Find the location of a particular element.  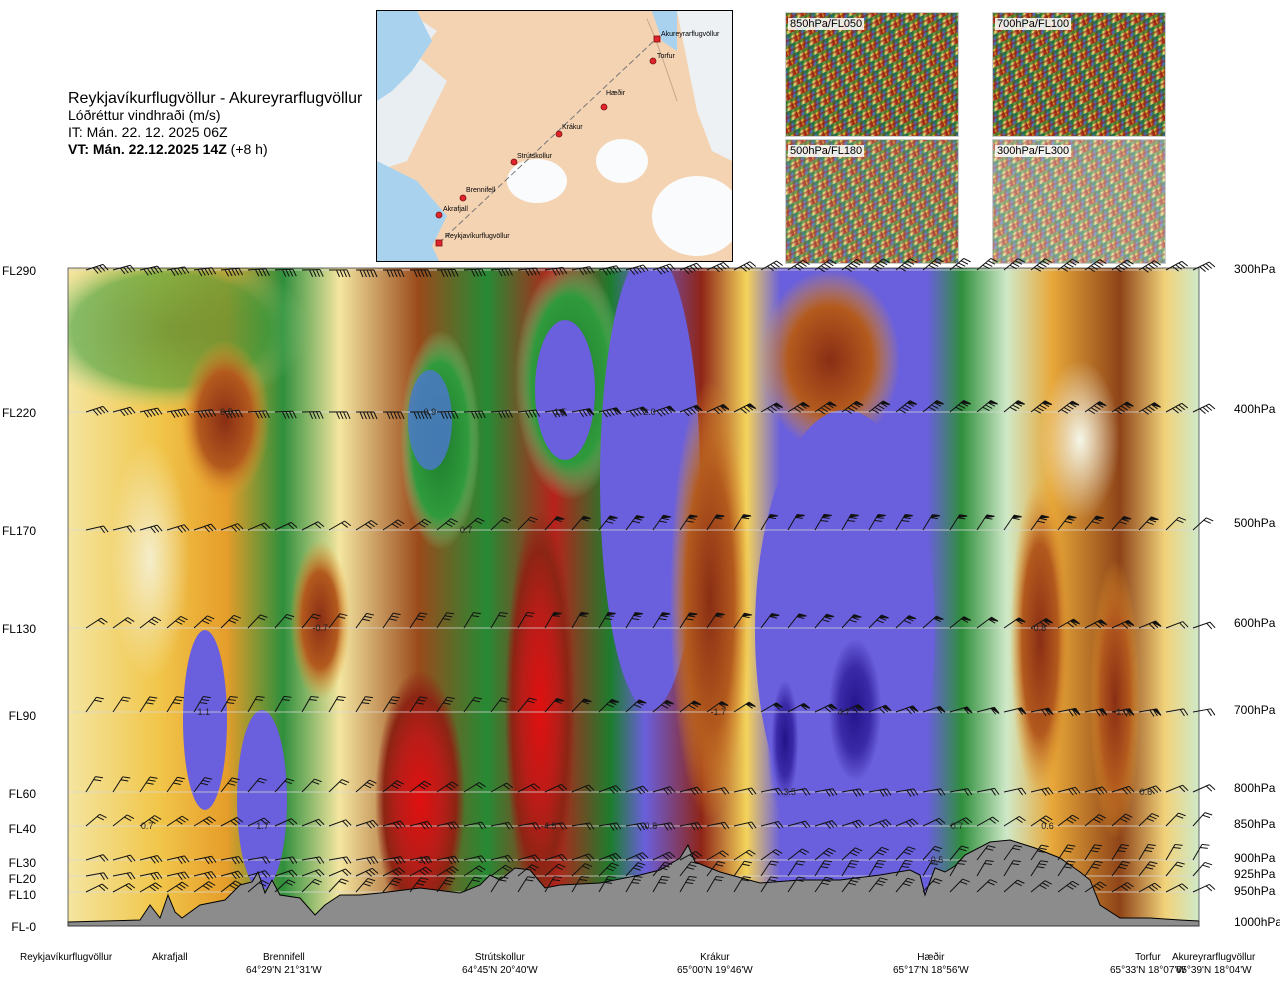

location-name: Reykjavíkurflugvöllur is located at coordinates (66, 957).